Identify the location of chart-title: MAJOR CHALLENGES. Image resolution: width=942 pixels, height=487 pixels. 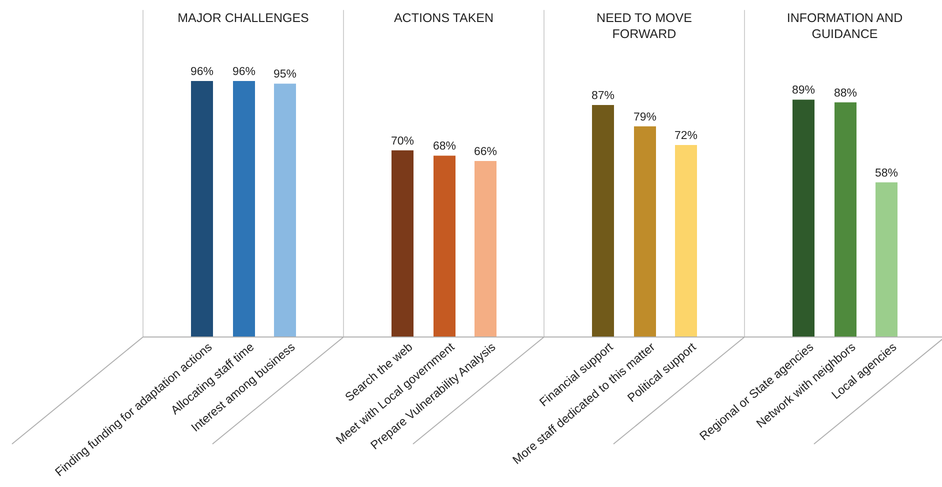
(243, 18).